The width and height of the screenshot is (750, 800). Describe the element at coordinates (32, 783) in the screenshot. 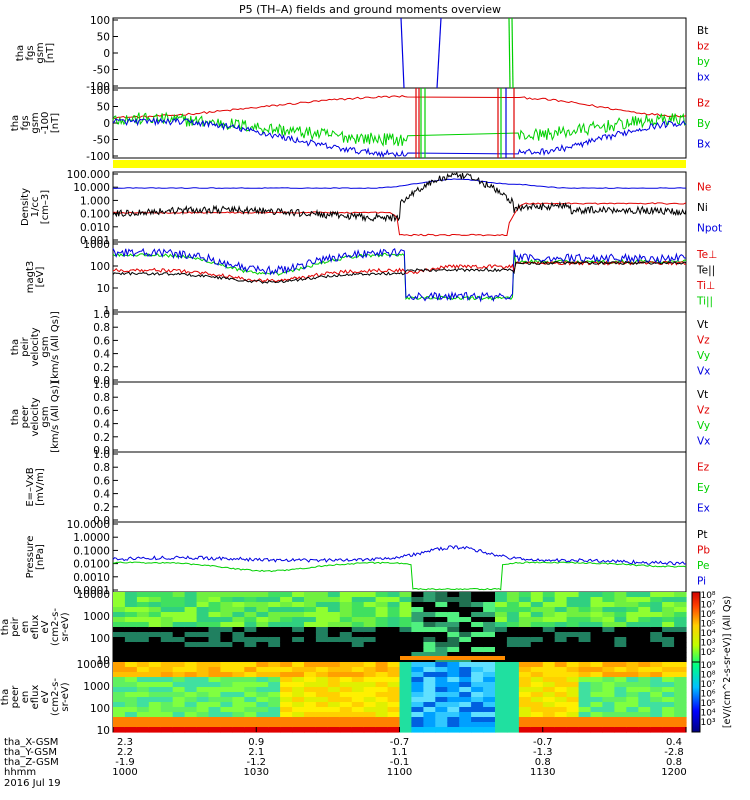

I see `x-axis-row-label: 2016 Jul 19` at that location.